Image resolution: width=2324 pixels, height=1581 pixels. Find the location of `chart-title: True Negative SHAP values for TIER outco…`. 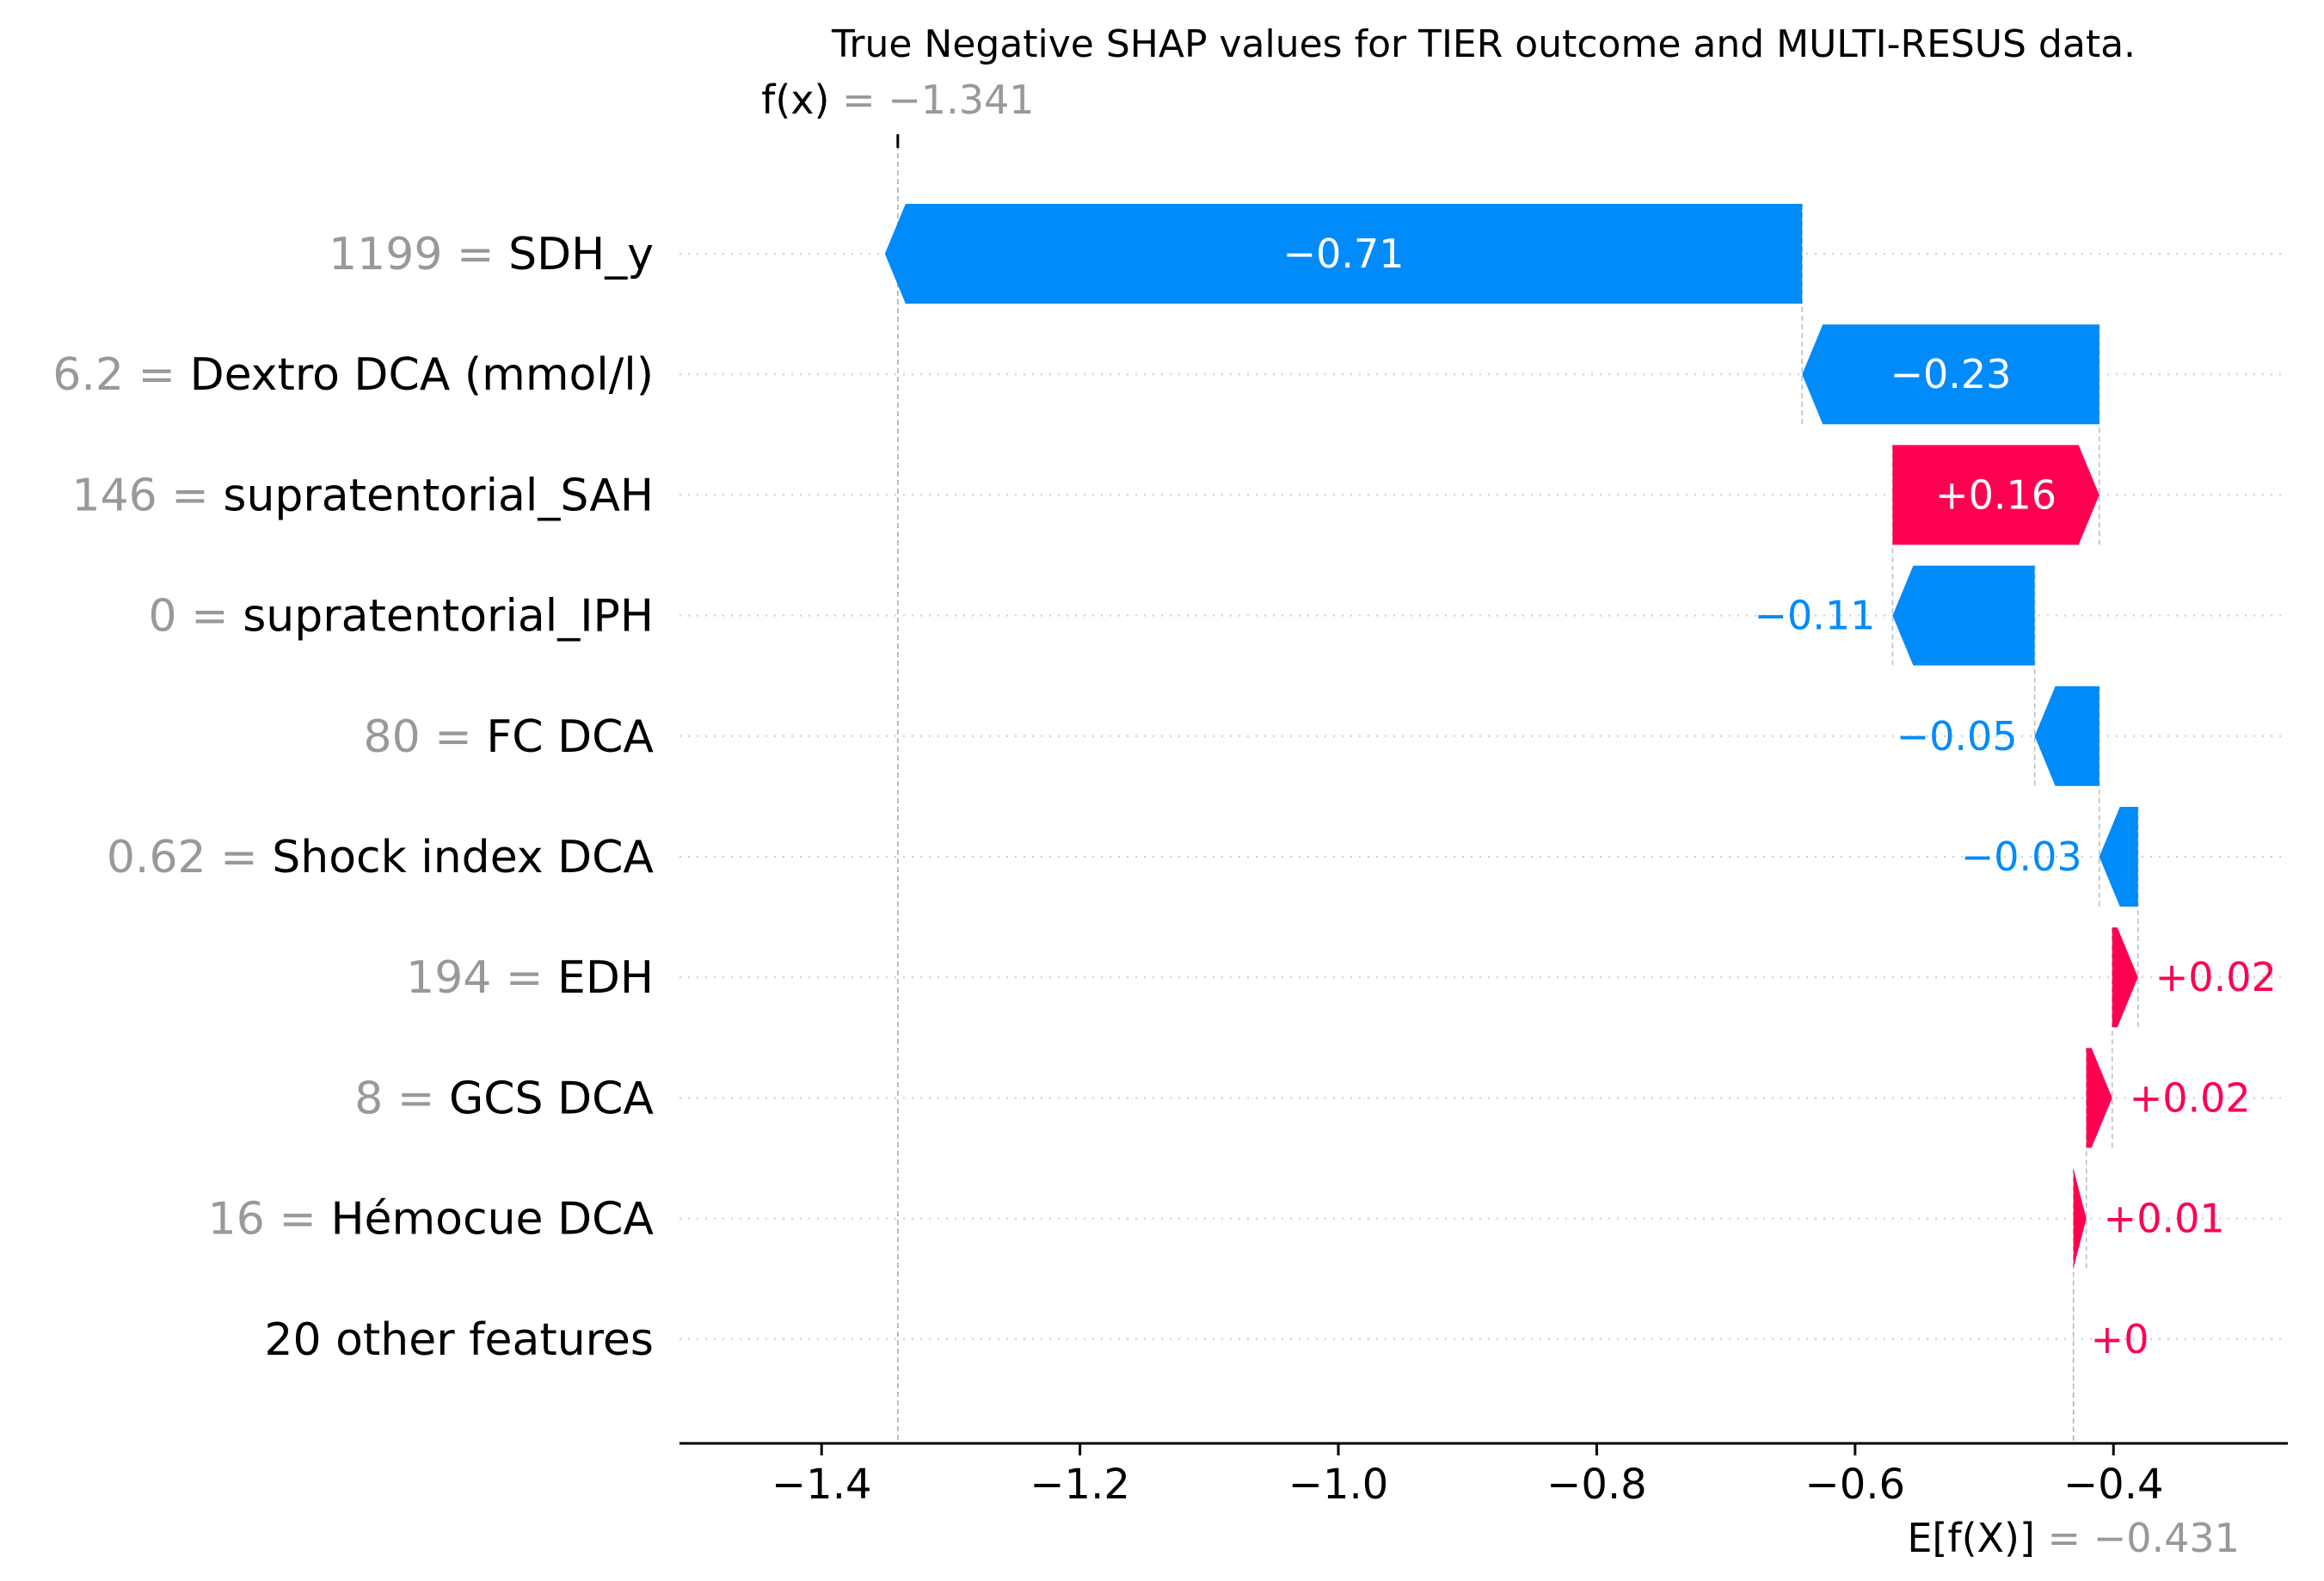

chart-title: True Negative SHAP values for TIER outco… is located at coordinates (1483, 44).